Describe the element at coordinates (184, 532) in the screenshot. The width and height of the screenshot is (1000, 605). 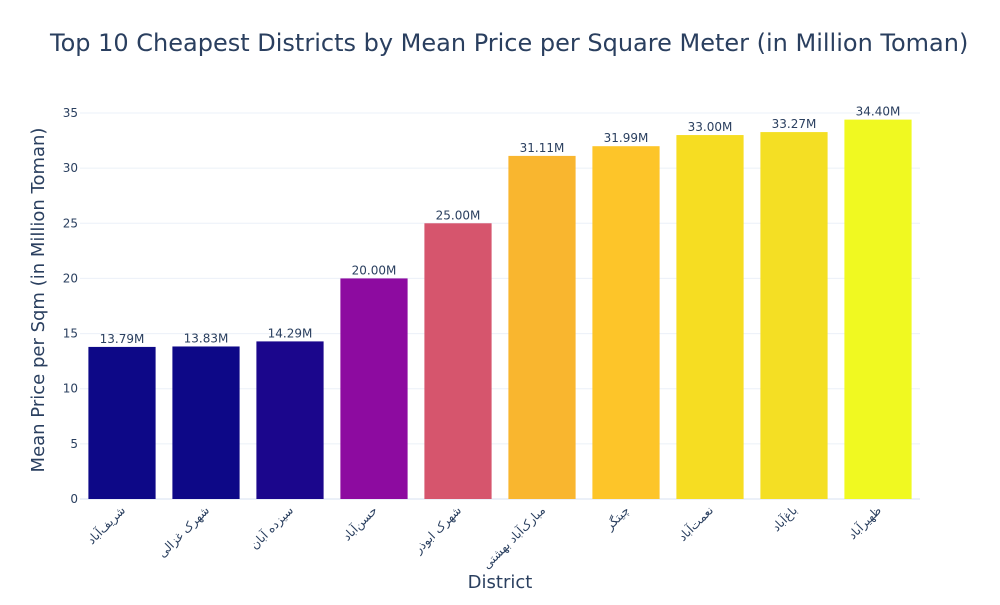
I see `x-tick-label: شهرک غزالی` at that location.